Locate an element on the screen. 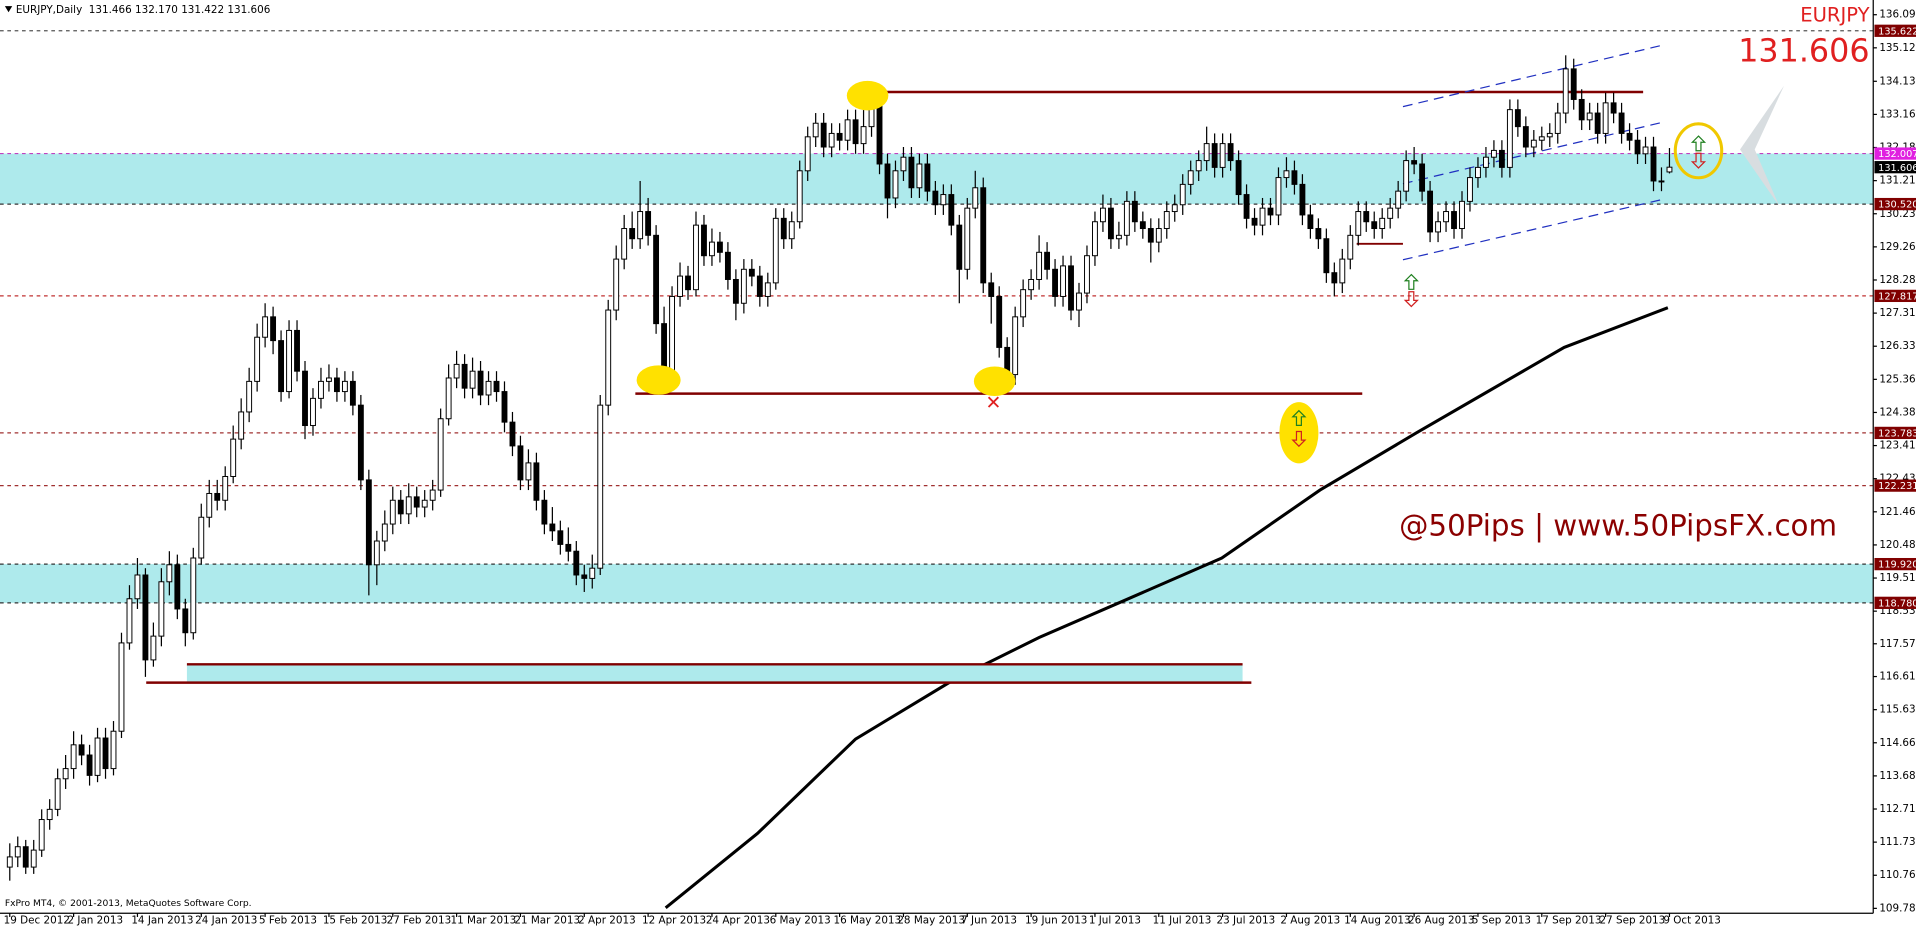  x-tick-label: 7 Jun 2013 is located at coordinates (989, 921).